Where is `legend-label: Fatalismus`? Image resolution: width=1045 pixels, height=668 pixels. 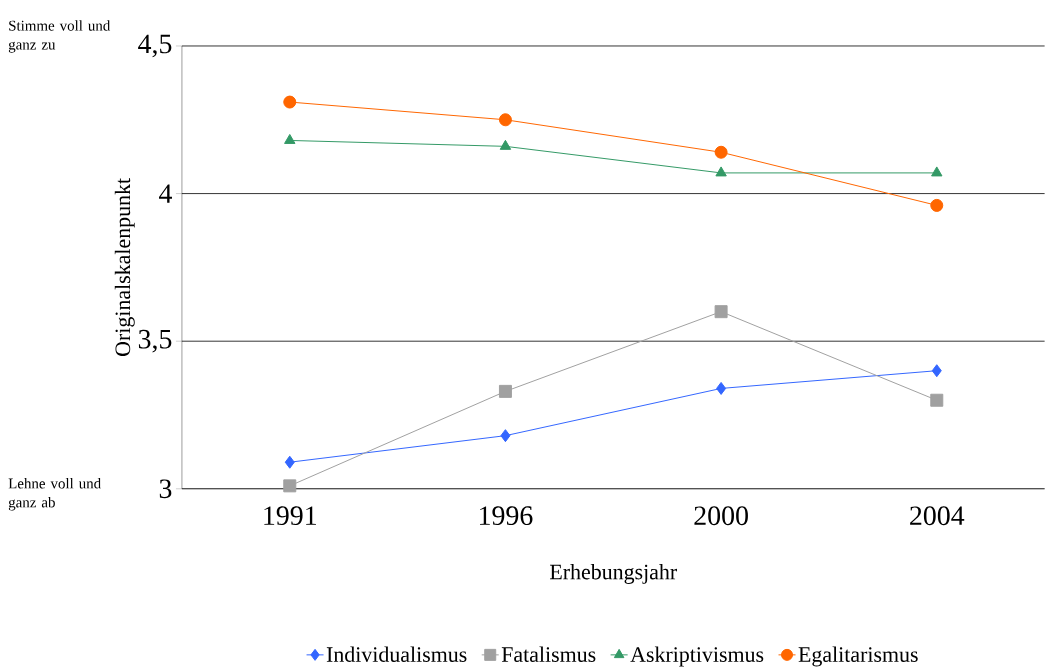 legend-label: Fatalismus is located at coordinates (548, 654).